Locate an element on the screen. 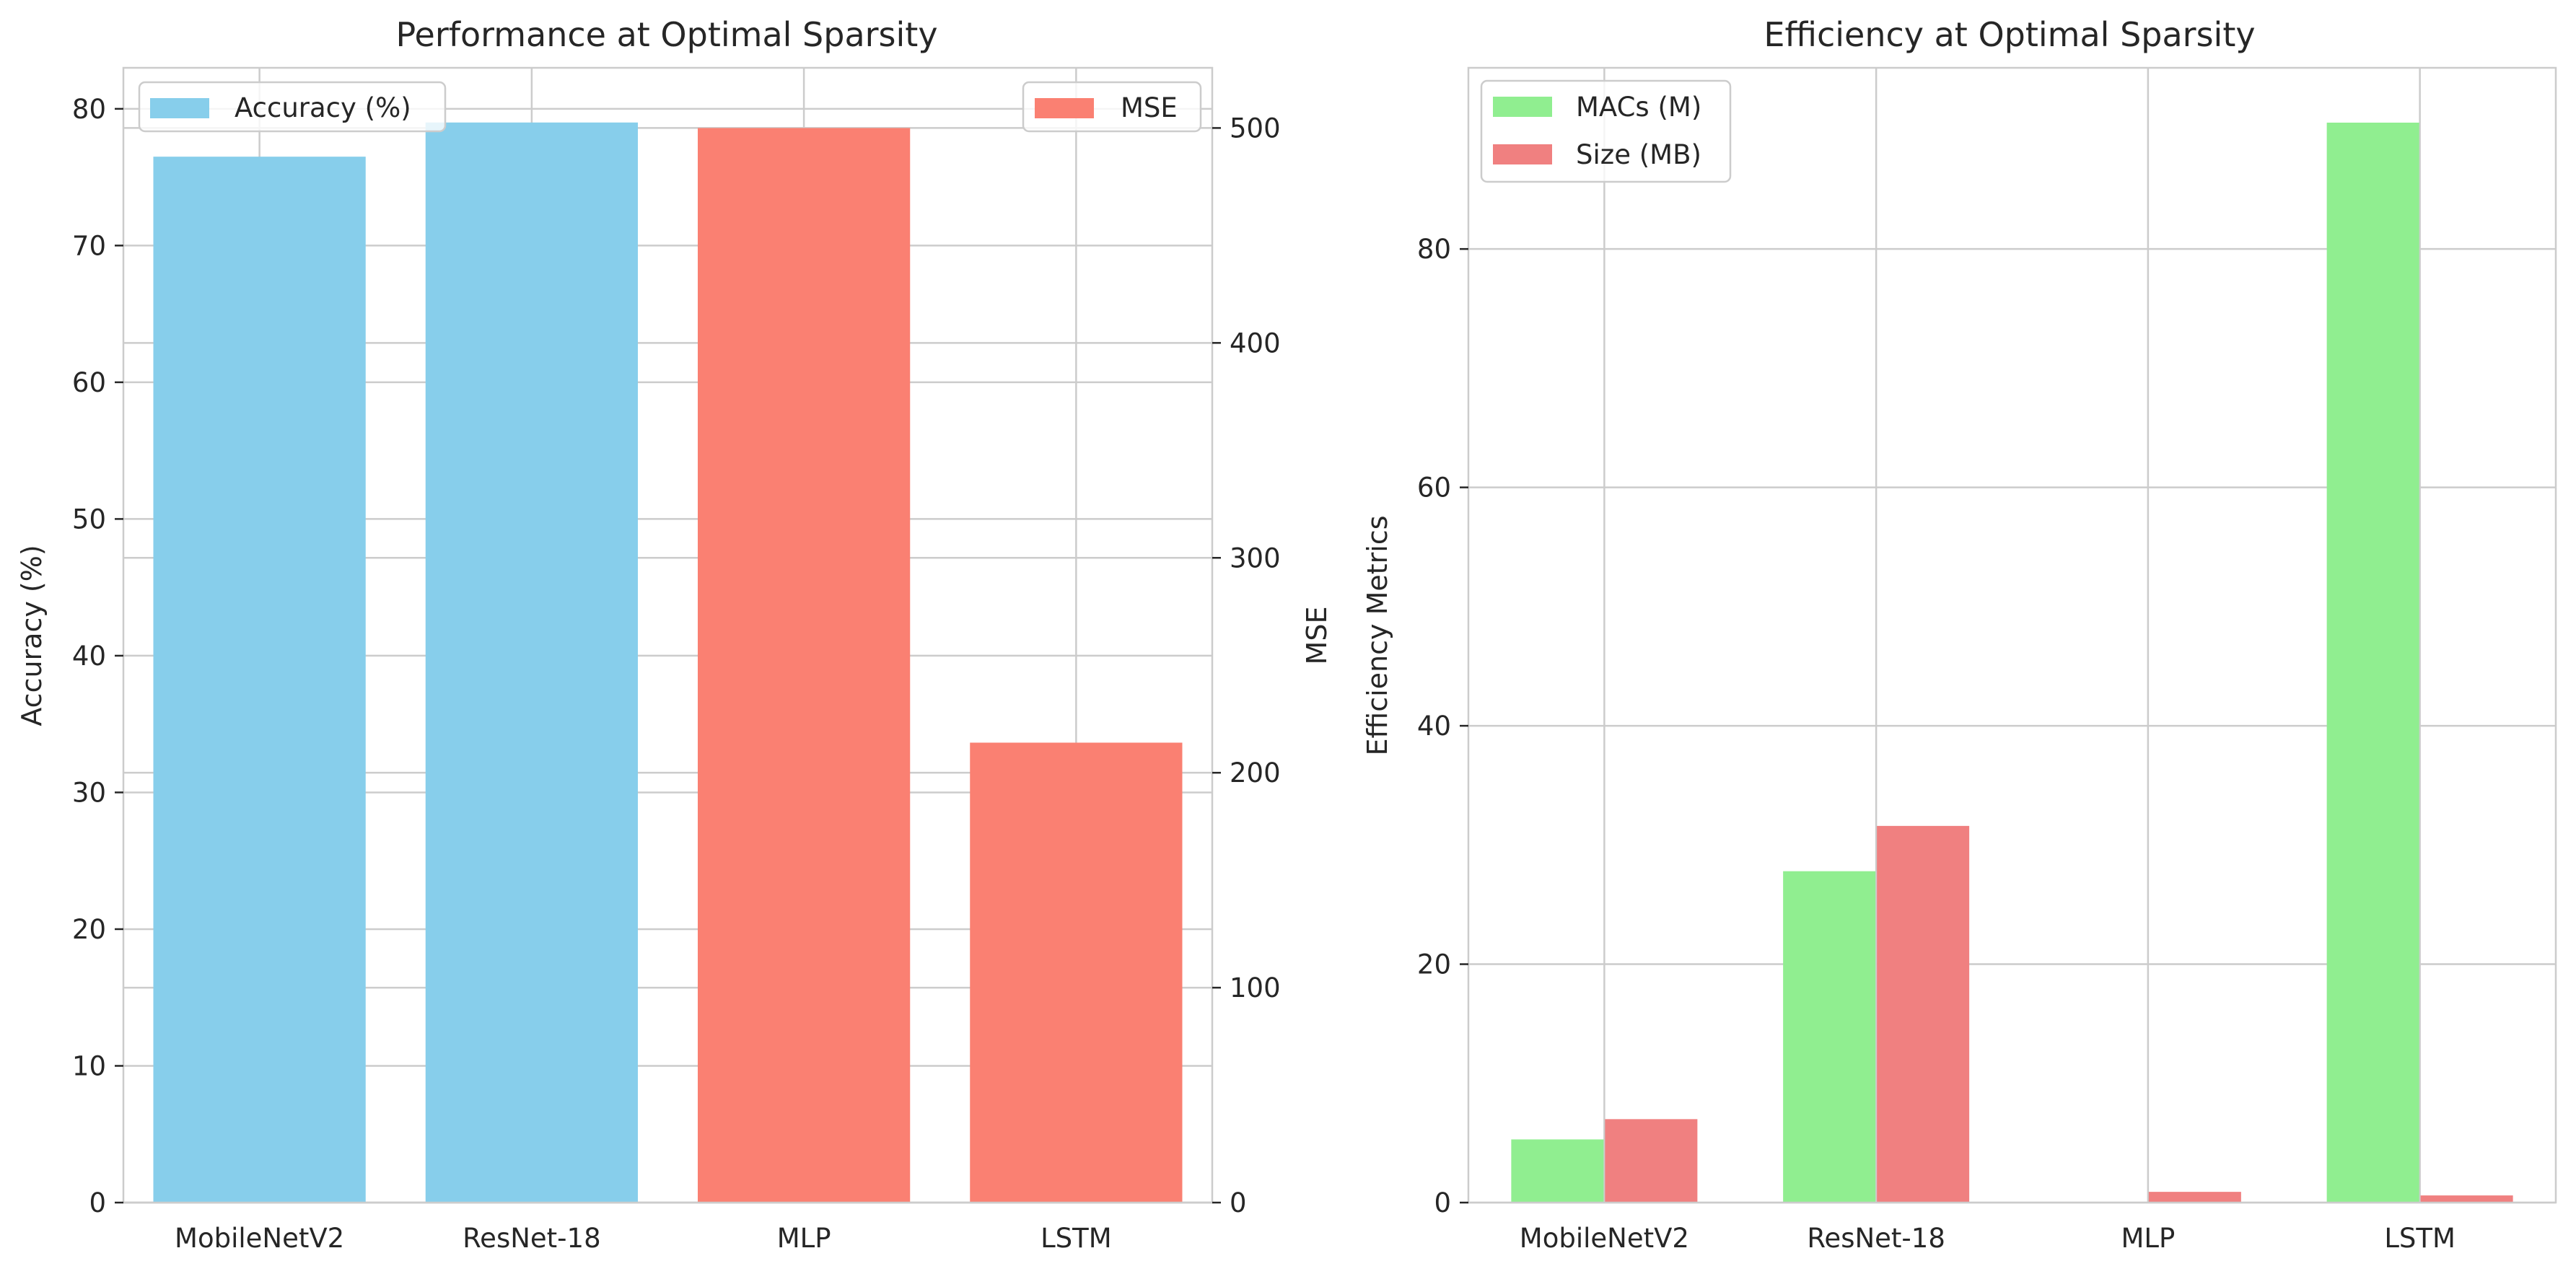 The width and height of the screenshot is (2576, 1274). y-axis-label: Accuracy (%) is located at coordinates (32, 635).